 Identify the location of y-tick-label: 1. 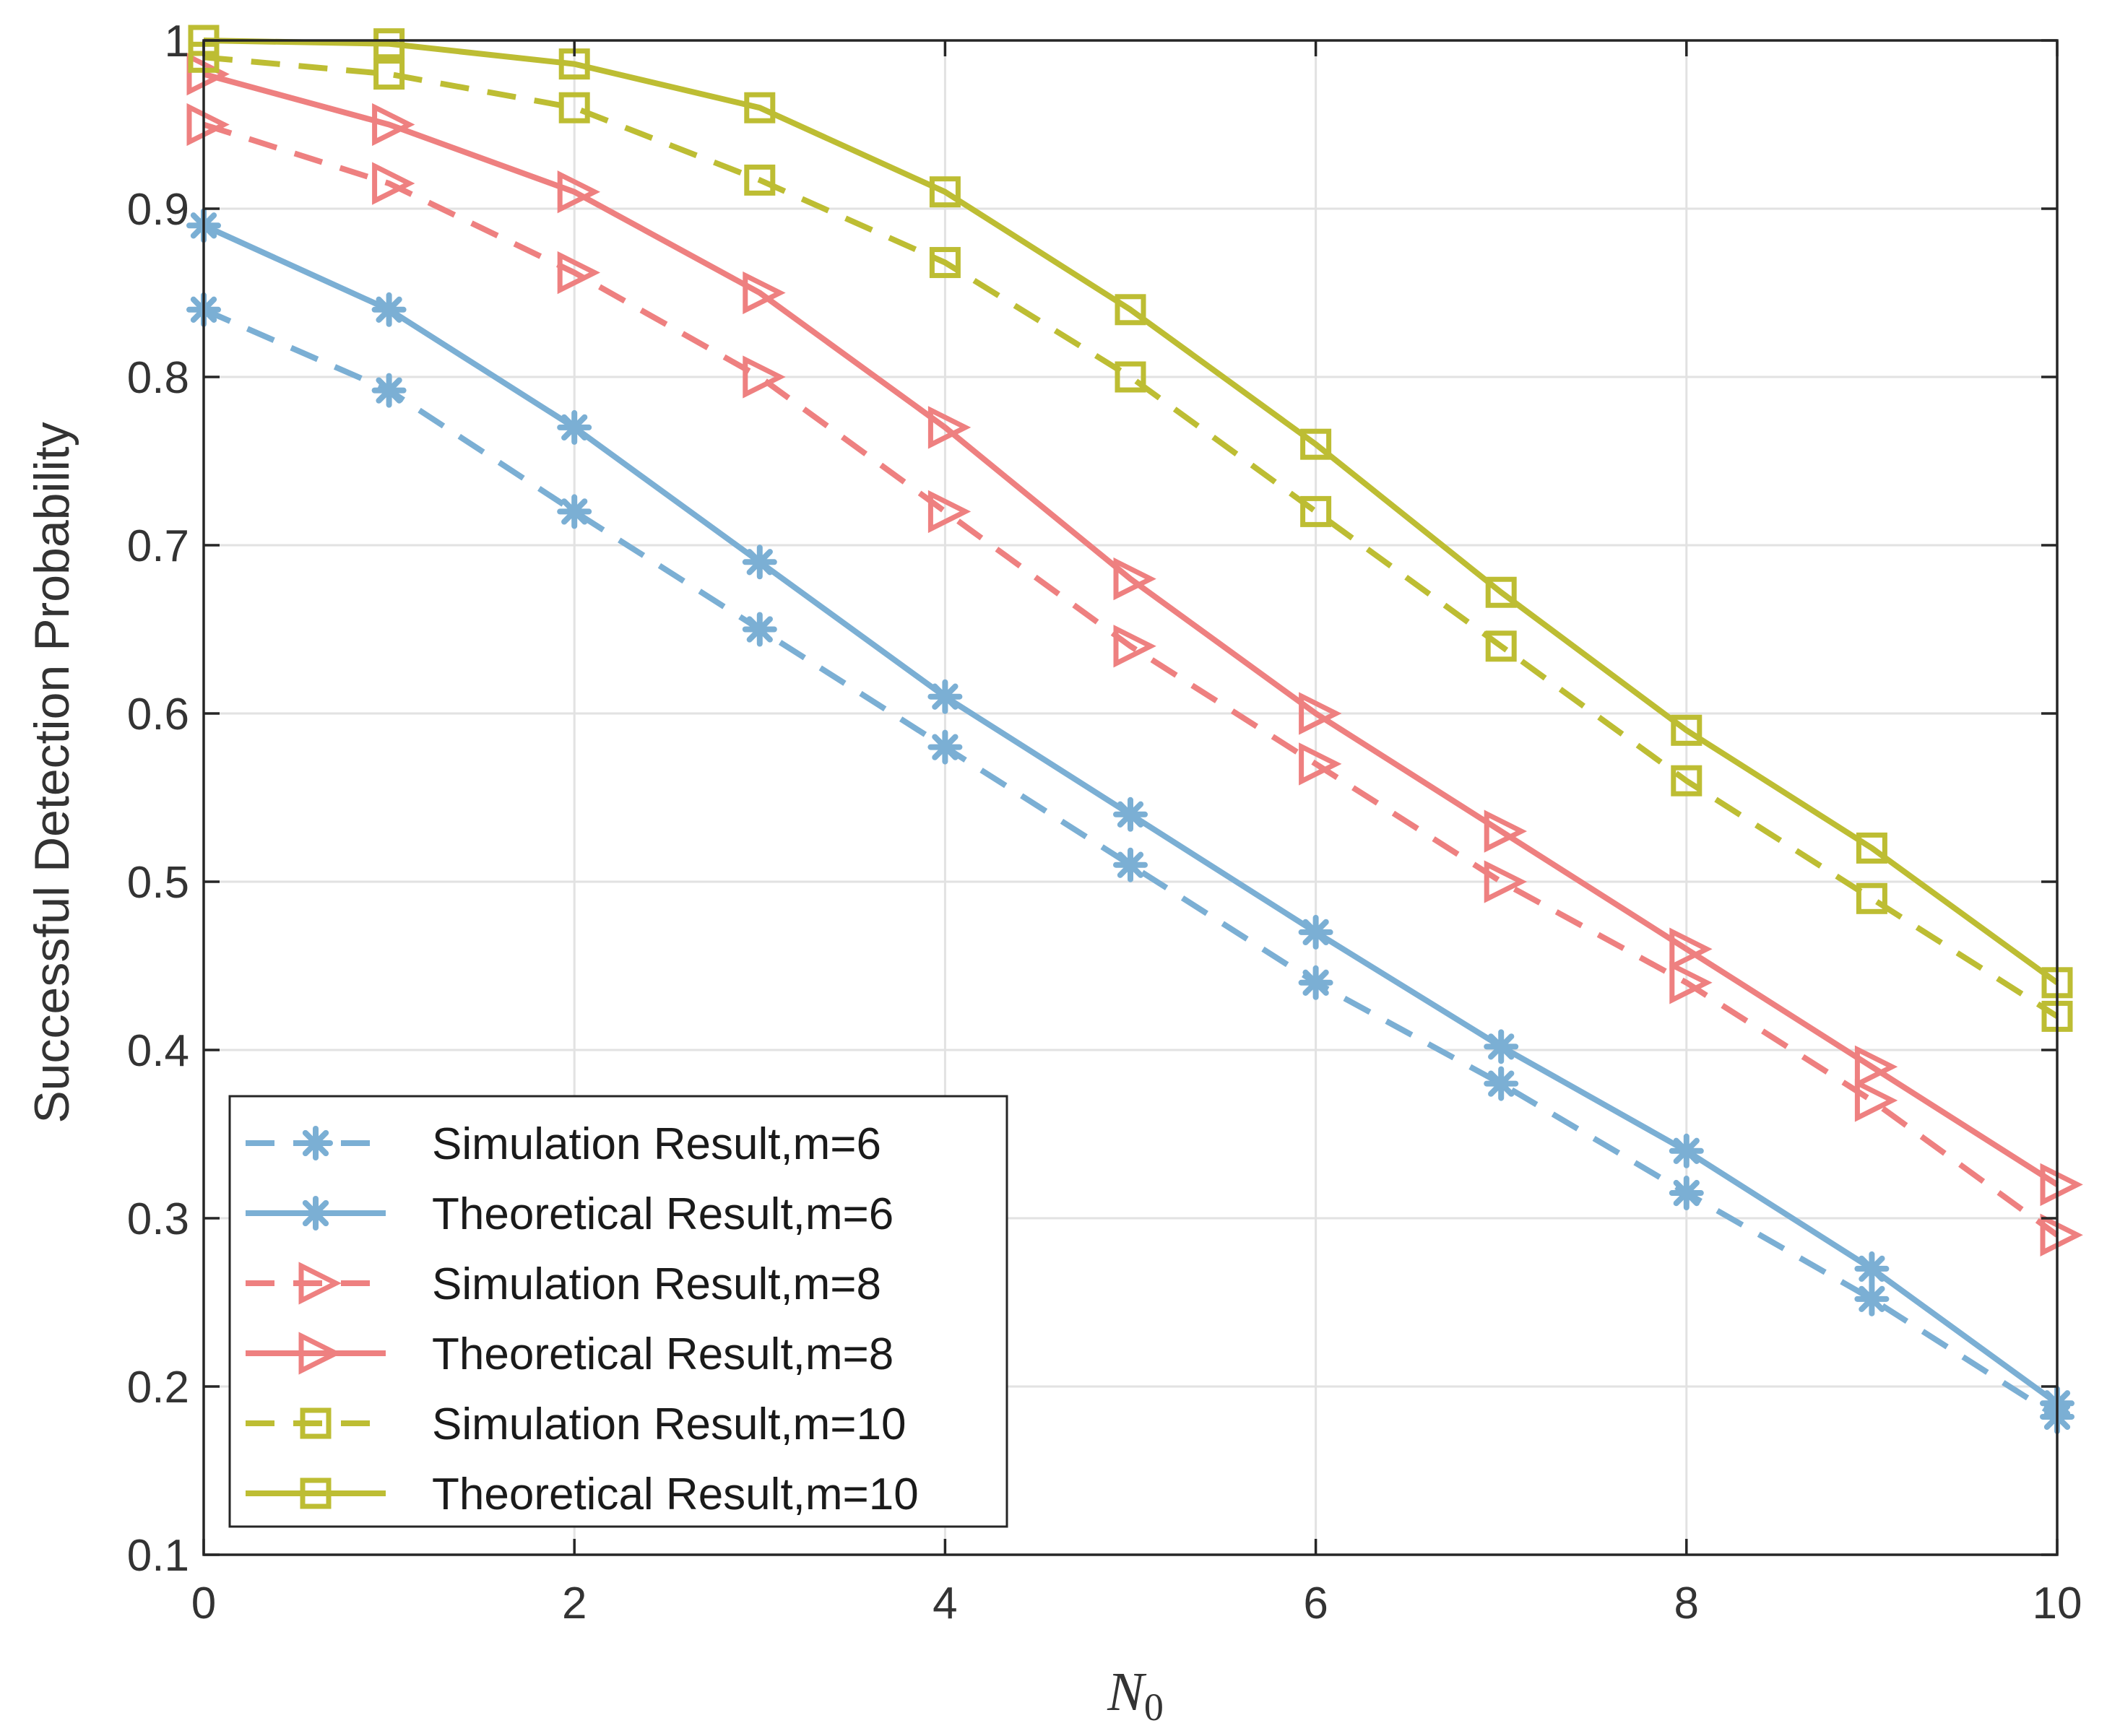
(177, 41).